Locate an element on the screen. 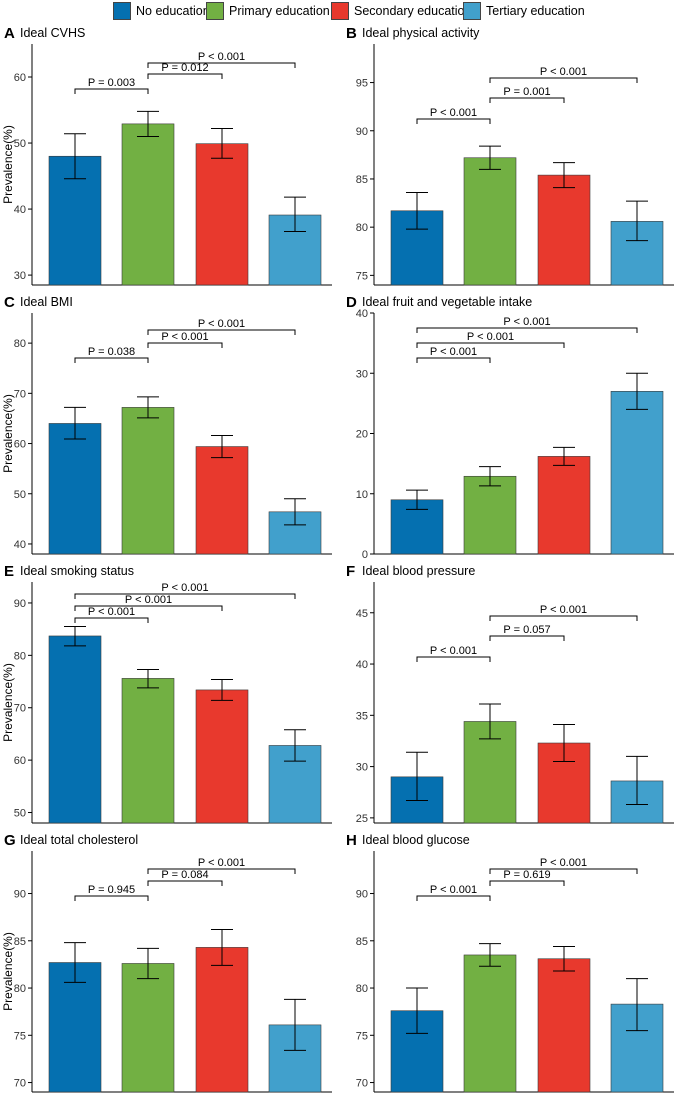 The height and width of the screenshot is (1097, 685). panel-letter: C is located at coordinates (9, 302).